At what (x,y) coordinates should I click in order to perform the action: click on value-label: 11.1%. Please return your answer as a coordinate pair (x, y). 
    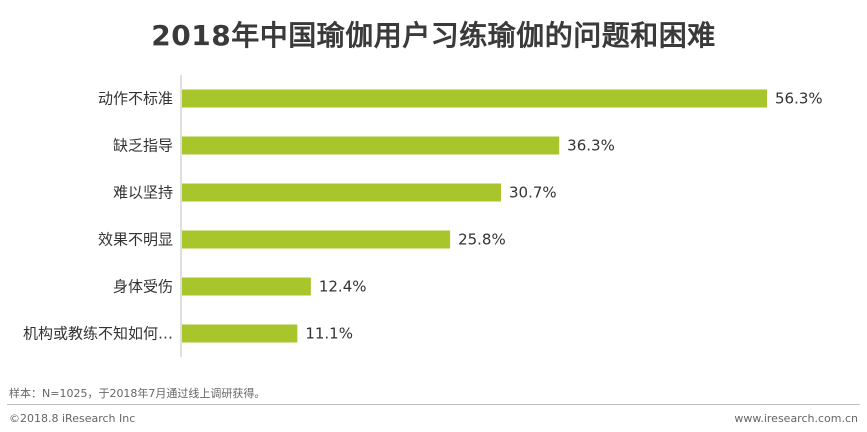
    Looking at the image, I should click on (329, 334).